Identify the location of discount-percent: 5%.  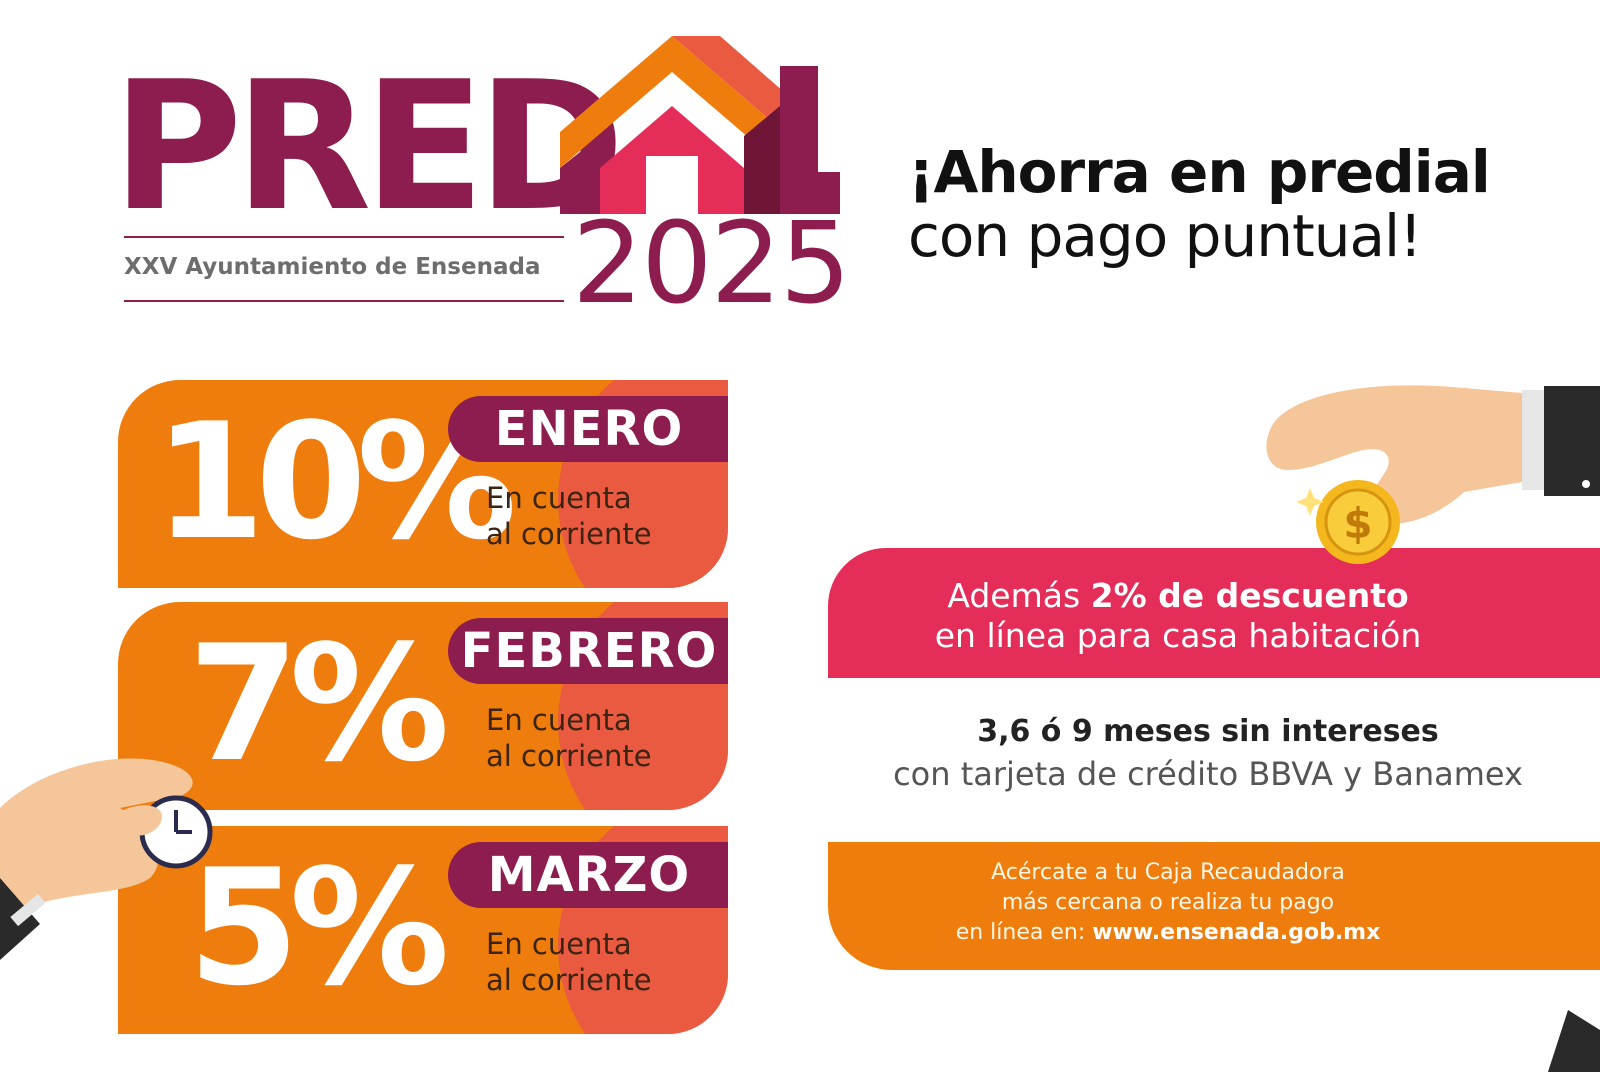
(319, 927).